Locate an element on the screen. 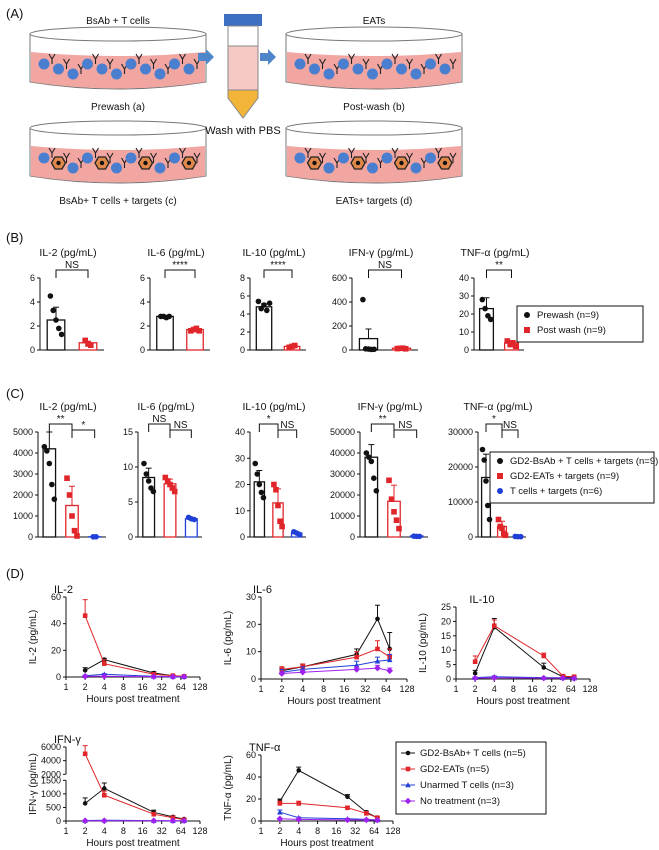  y-axis-label: IFN-γ (pg/mL) is located at coordinates (33, 784).